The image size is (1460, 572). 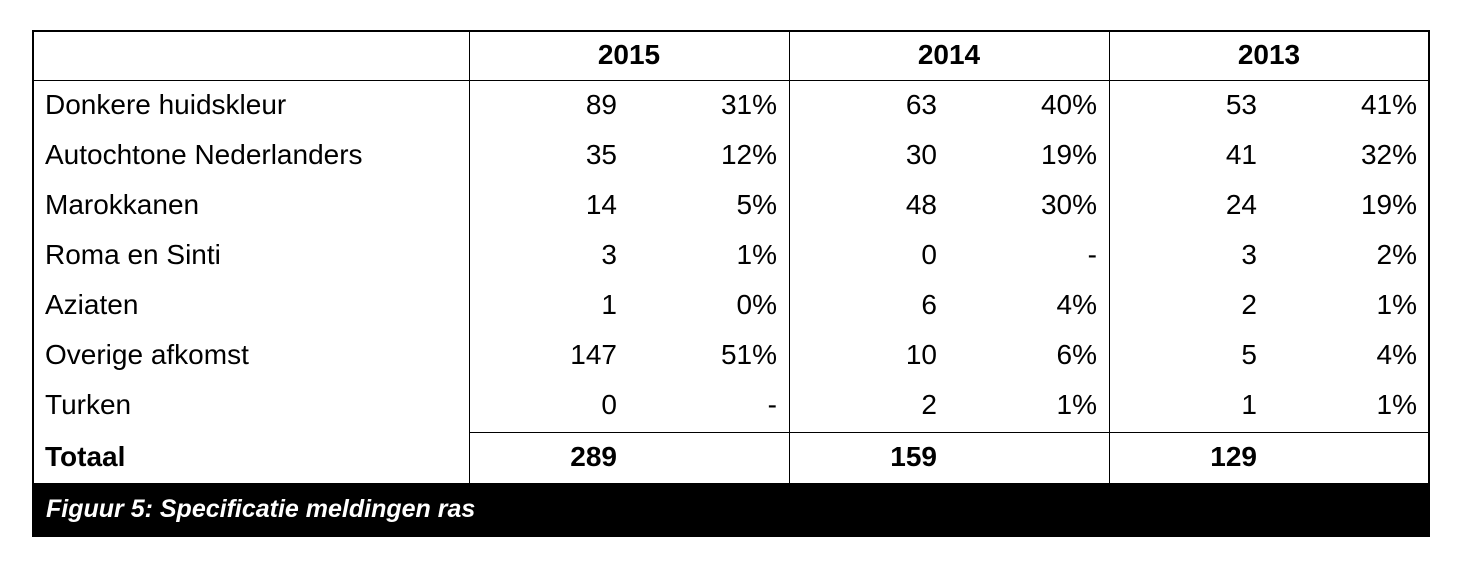 What do you see at coordinates (1388, 104) in the screenshot?
I see `percent-cell: 41%` at bounding box center [1388, 104].